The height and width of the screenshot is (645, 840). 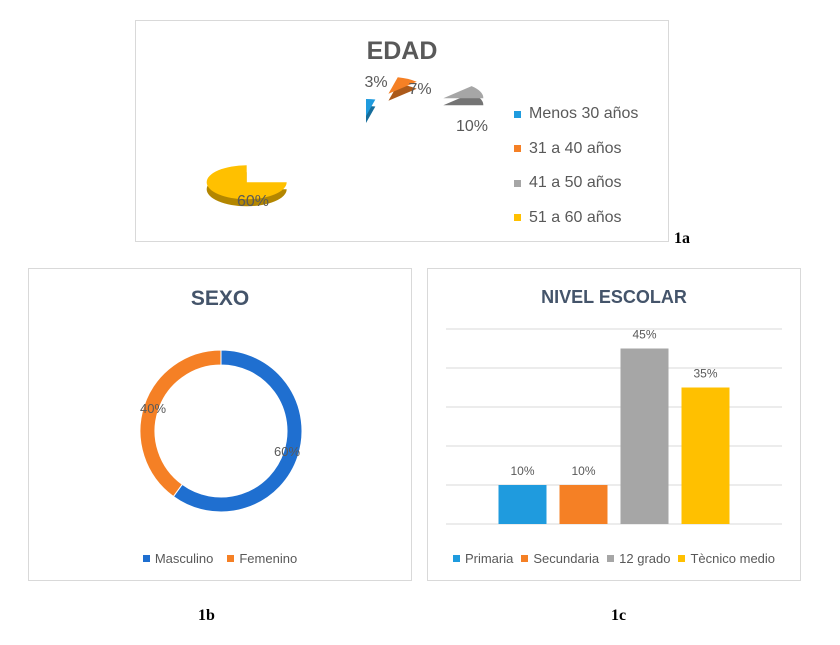 What do you see at coordinates (220, 298) in the screenshot?
I see `sexo-chart-title: SEXO` at bounding box center [220, 298].